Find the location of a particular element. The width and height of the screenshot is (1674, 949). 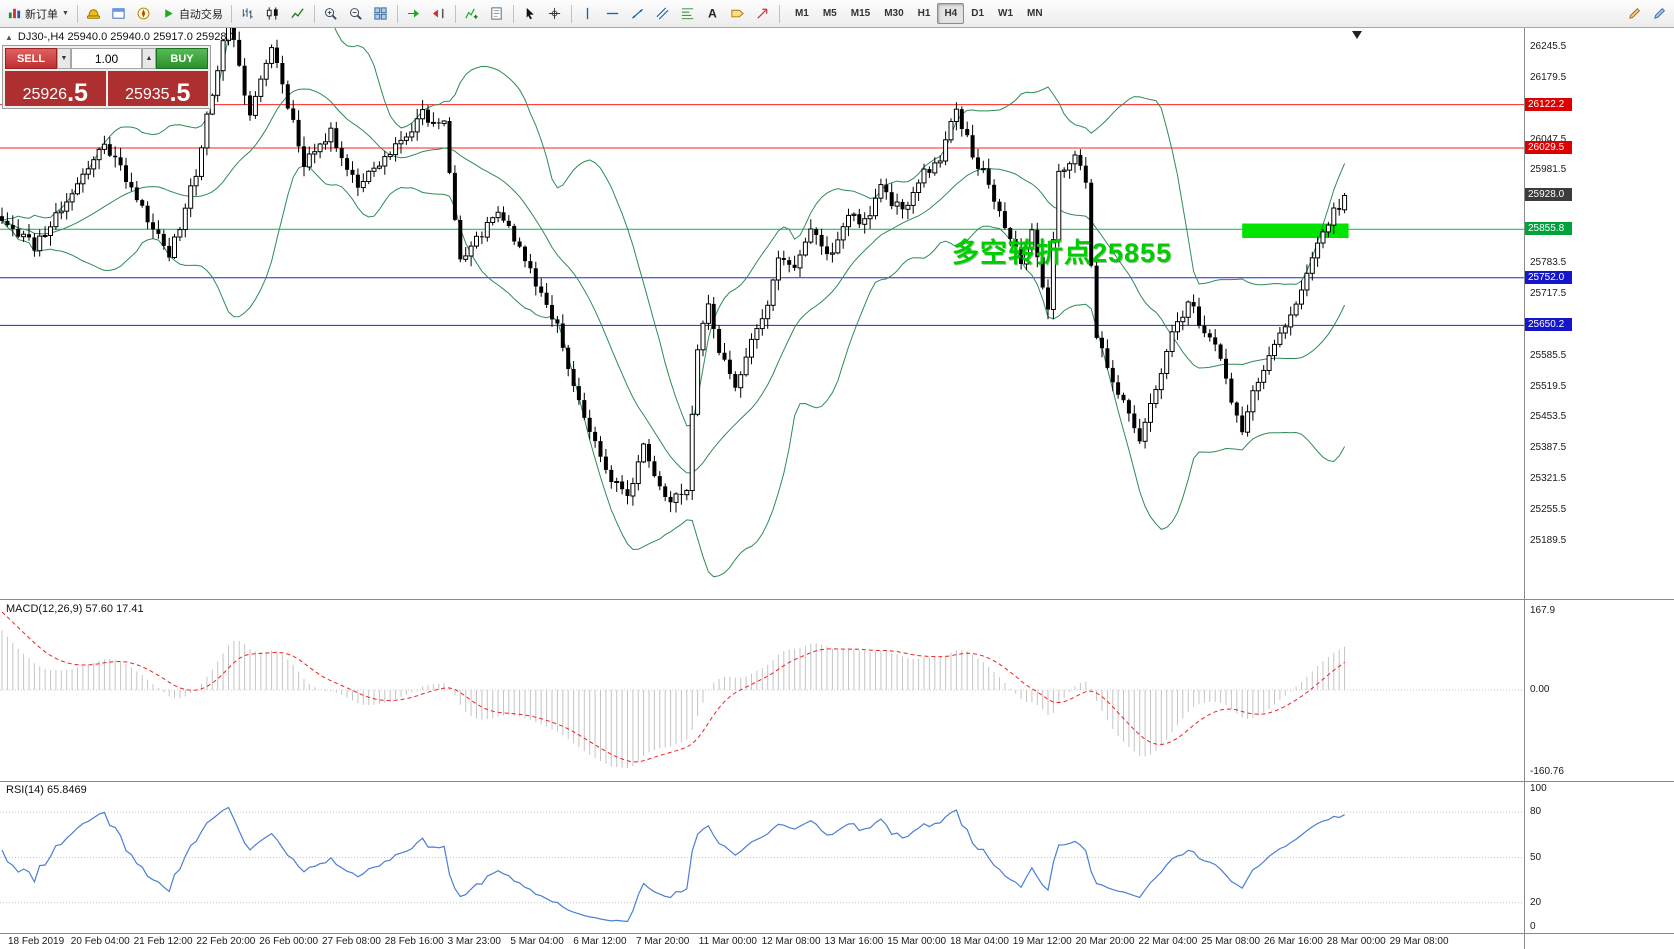

trade-panel-controls: SELL ▼ ▲ BUY is located at coordinates (106, 58).